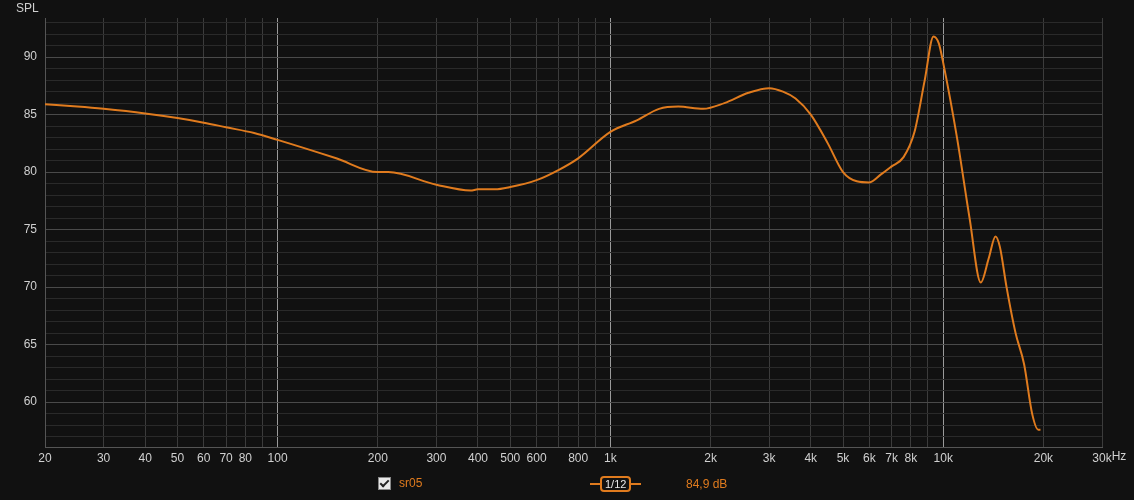  Describe the element at coordinates (436, 457) in the screenshot. I see `x-tick-label: 300` at that location.